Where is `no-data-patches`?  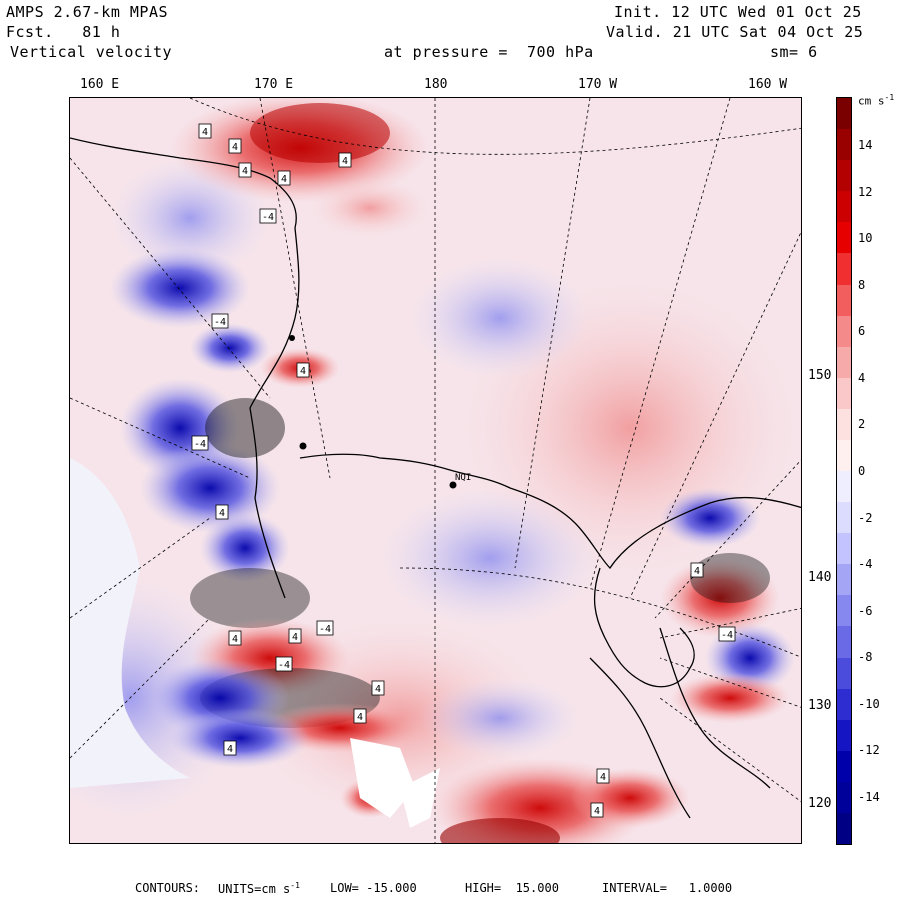
no-data-patches is located at coordinates (395, 783).